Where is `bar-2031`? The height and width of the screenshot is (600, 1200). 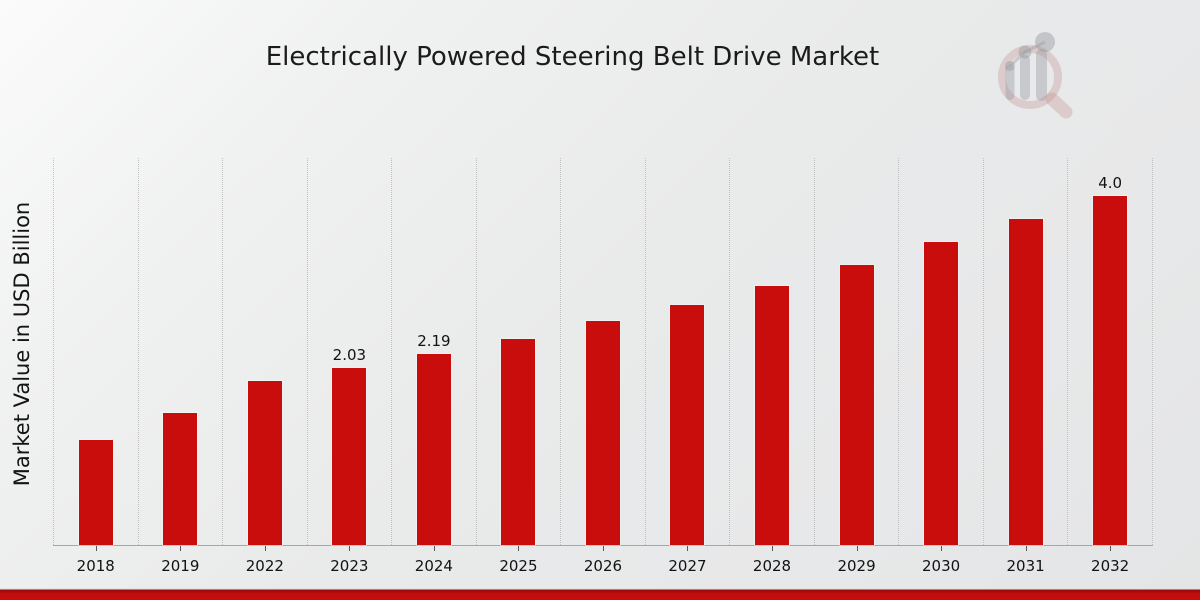
bar-2031 is located at coordinates (1025, 382).